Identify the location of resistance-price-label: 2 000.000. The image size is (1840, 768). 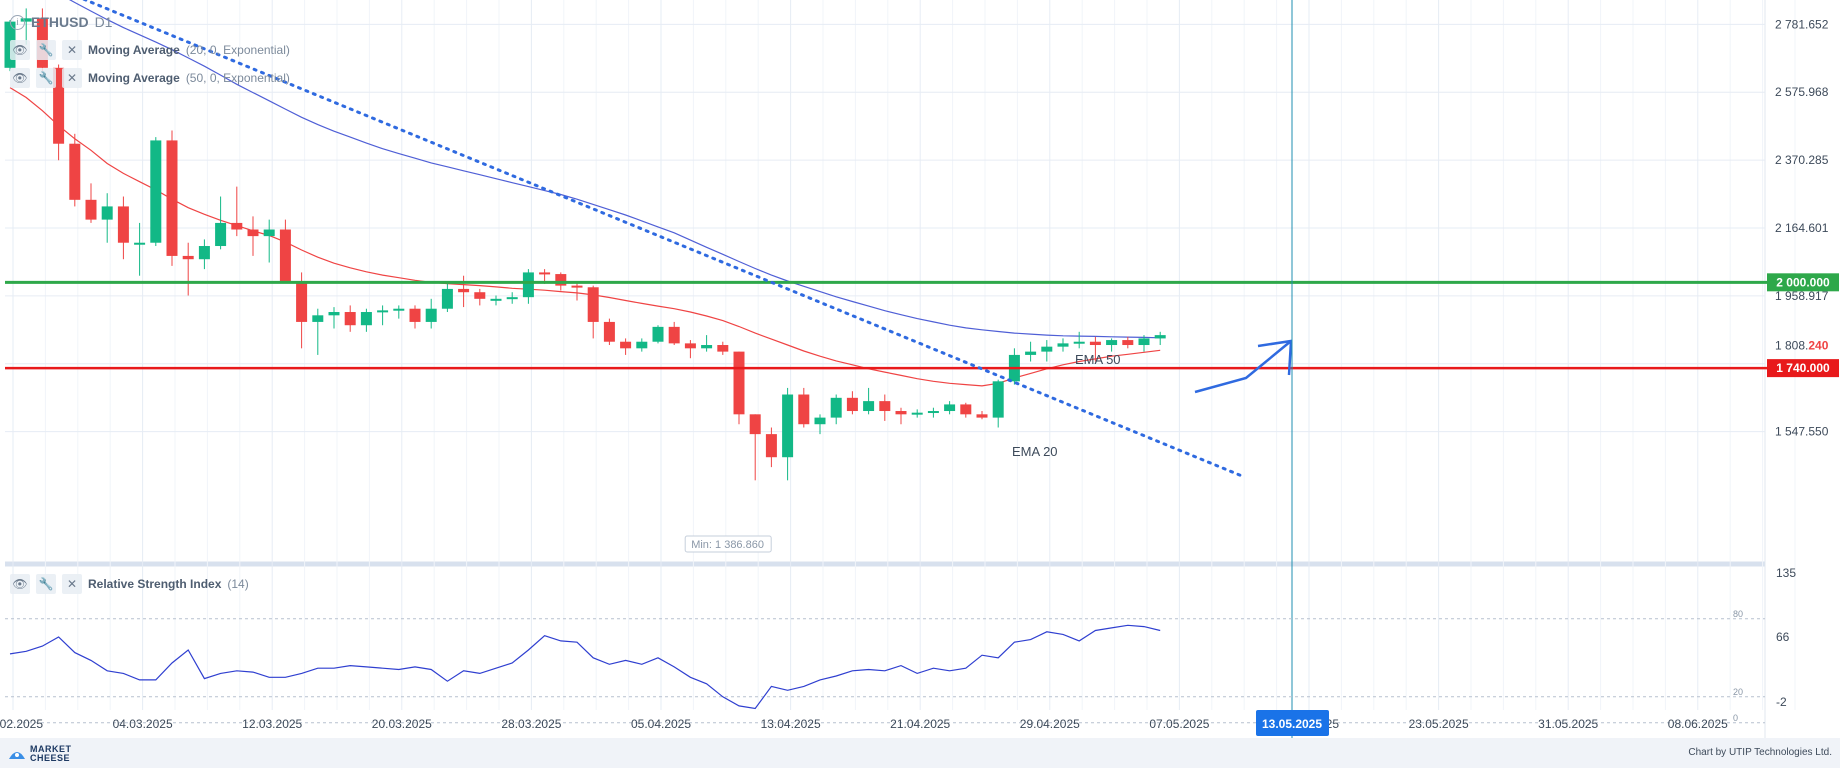
(1803, 282).